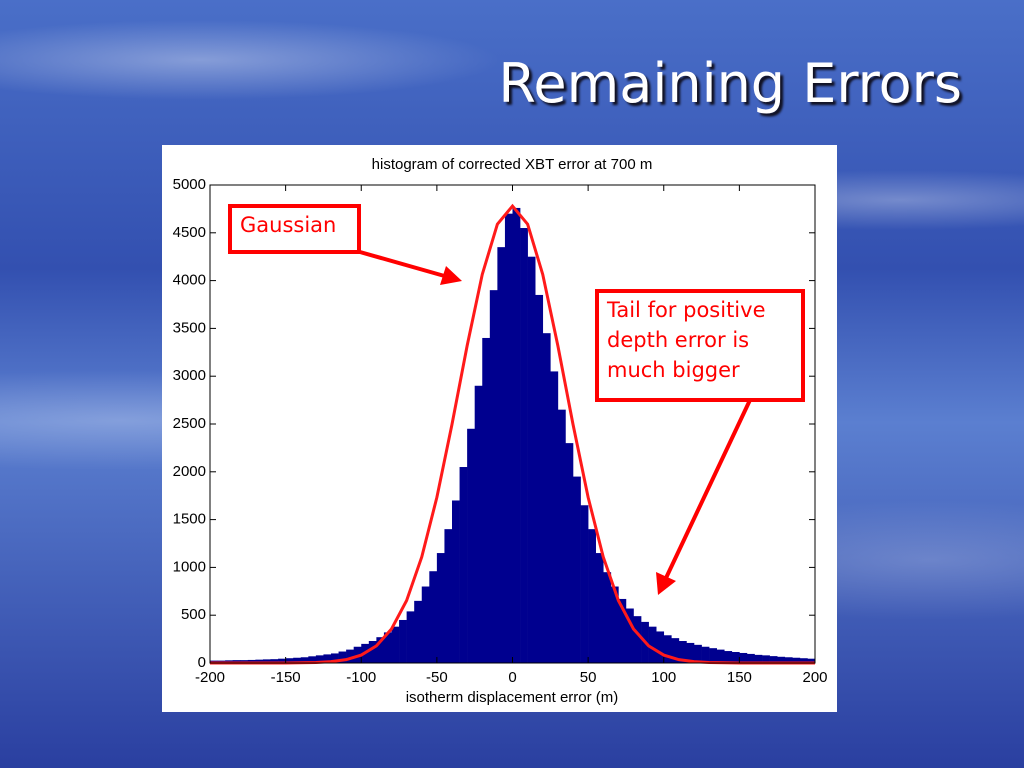  Describe the element at coordinates (361, 677) in the screenshot. I see `x-tick-label: -100` at that location.